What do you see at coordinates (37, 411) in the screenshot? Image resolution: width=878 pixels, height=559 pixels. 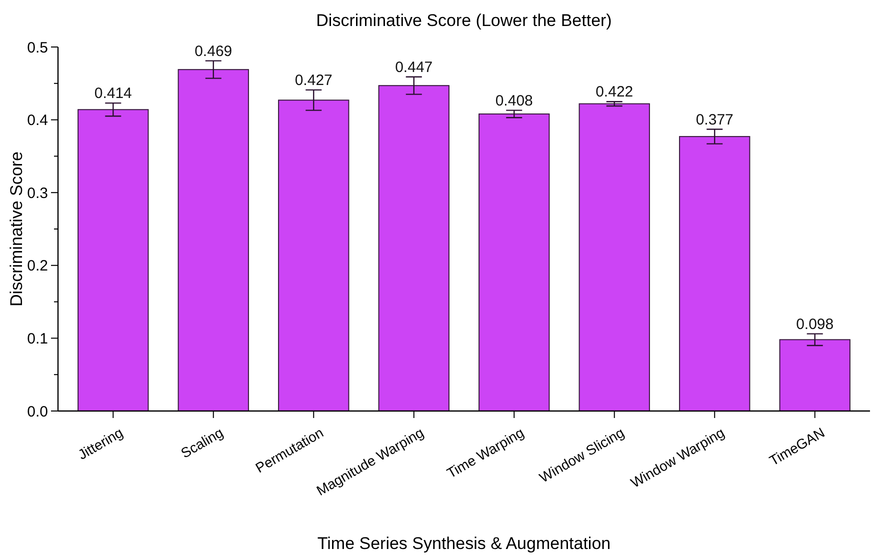 I see `y-tick-label: 0.0` at bounding box center [37, 411].